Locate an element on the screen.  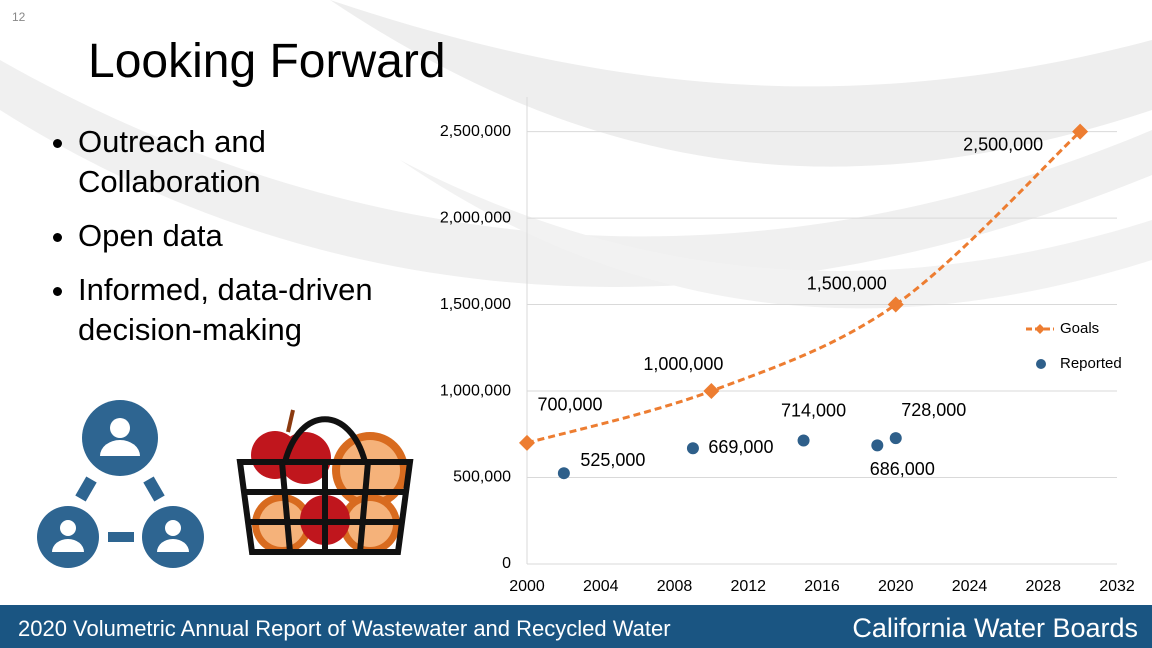
data-label: 669,000 is located at coordinates (740, 447).